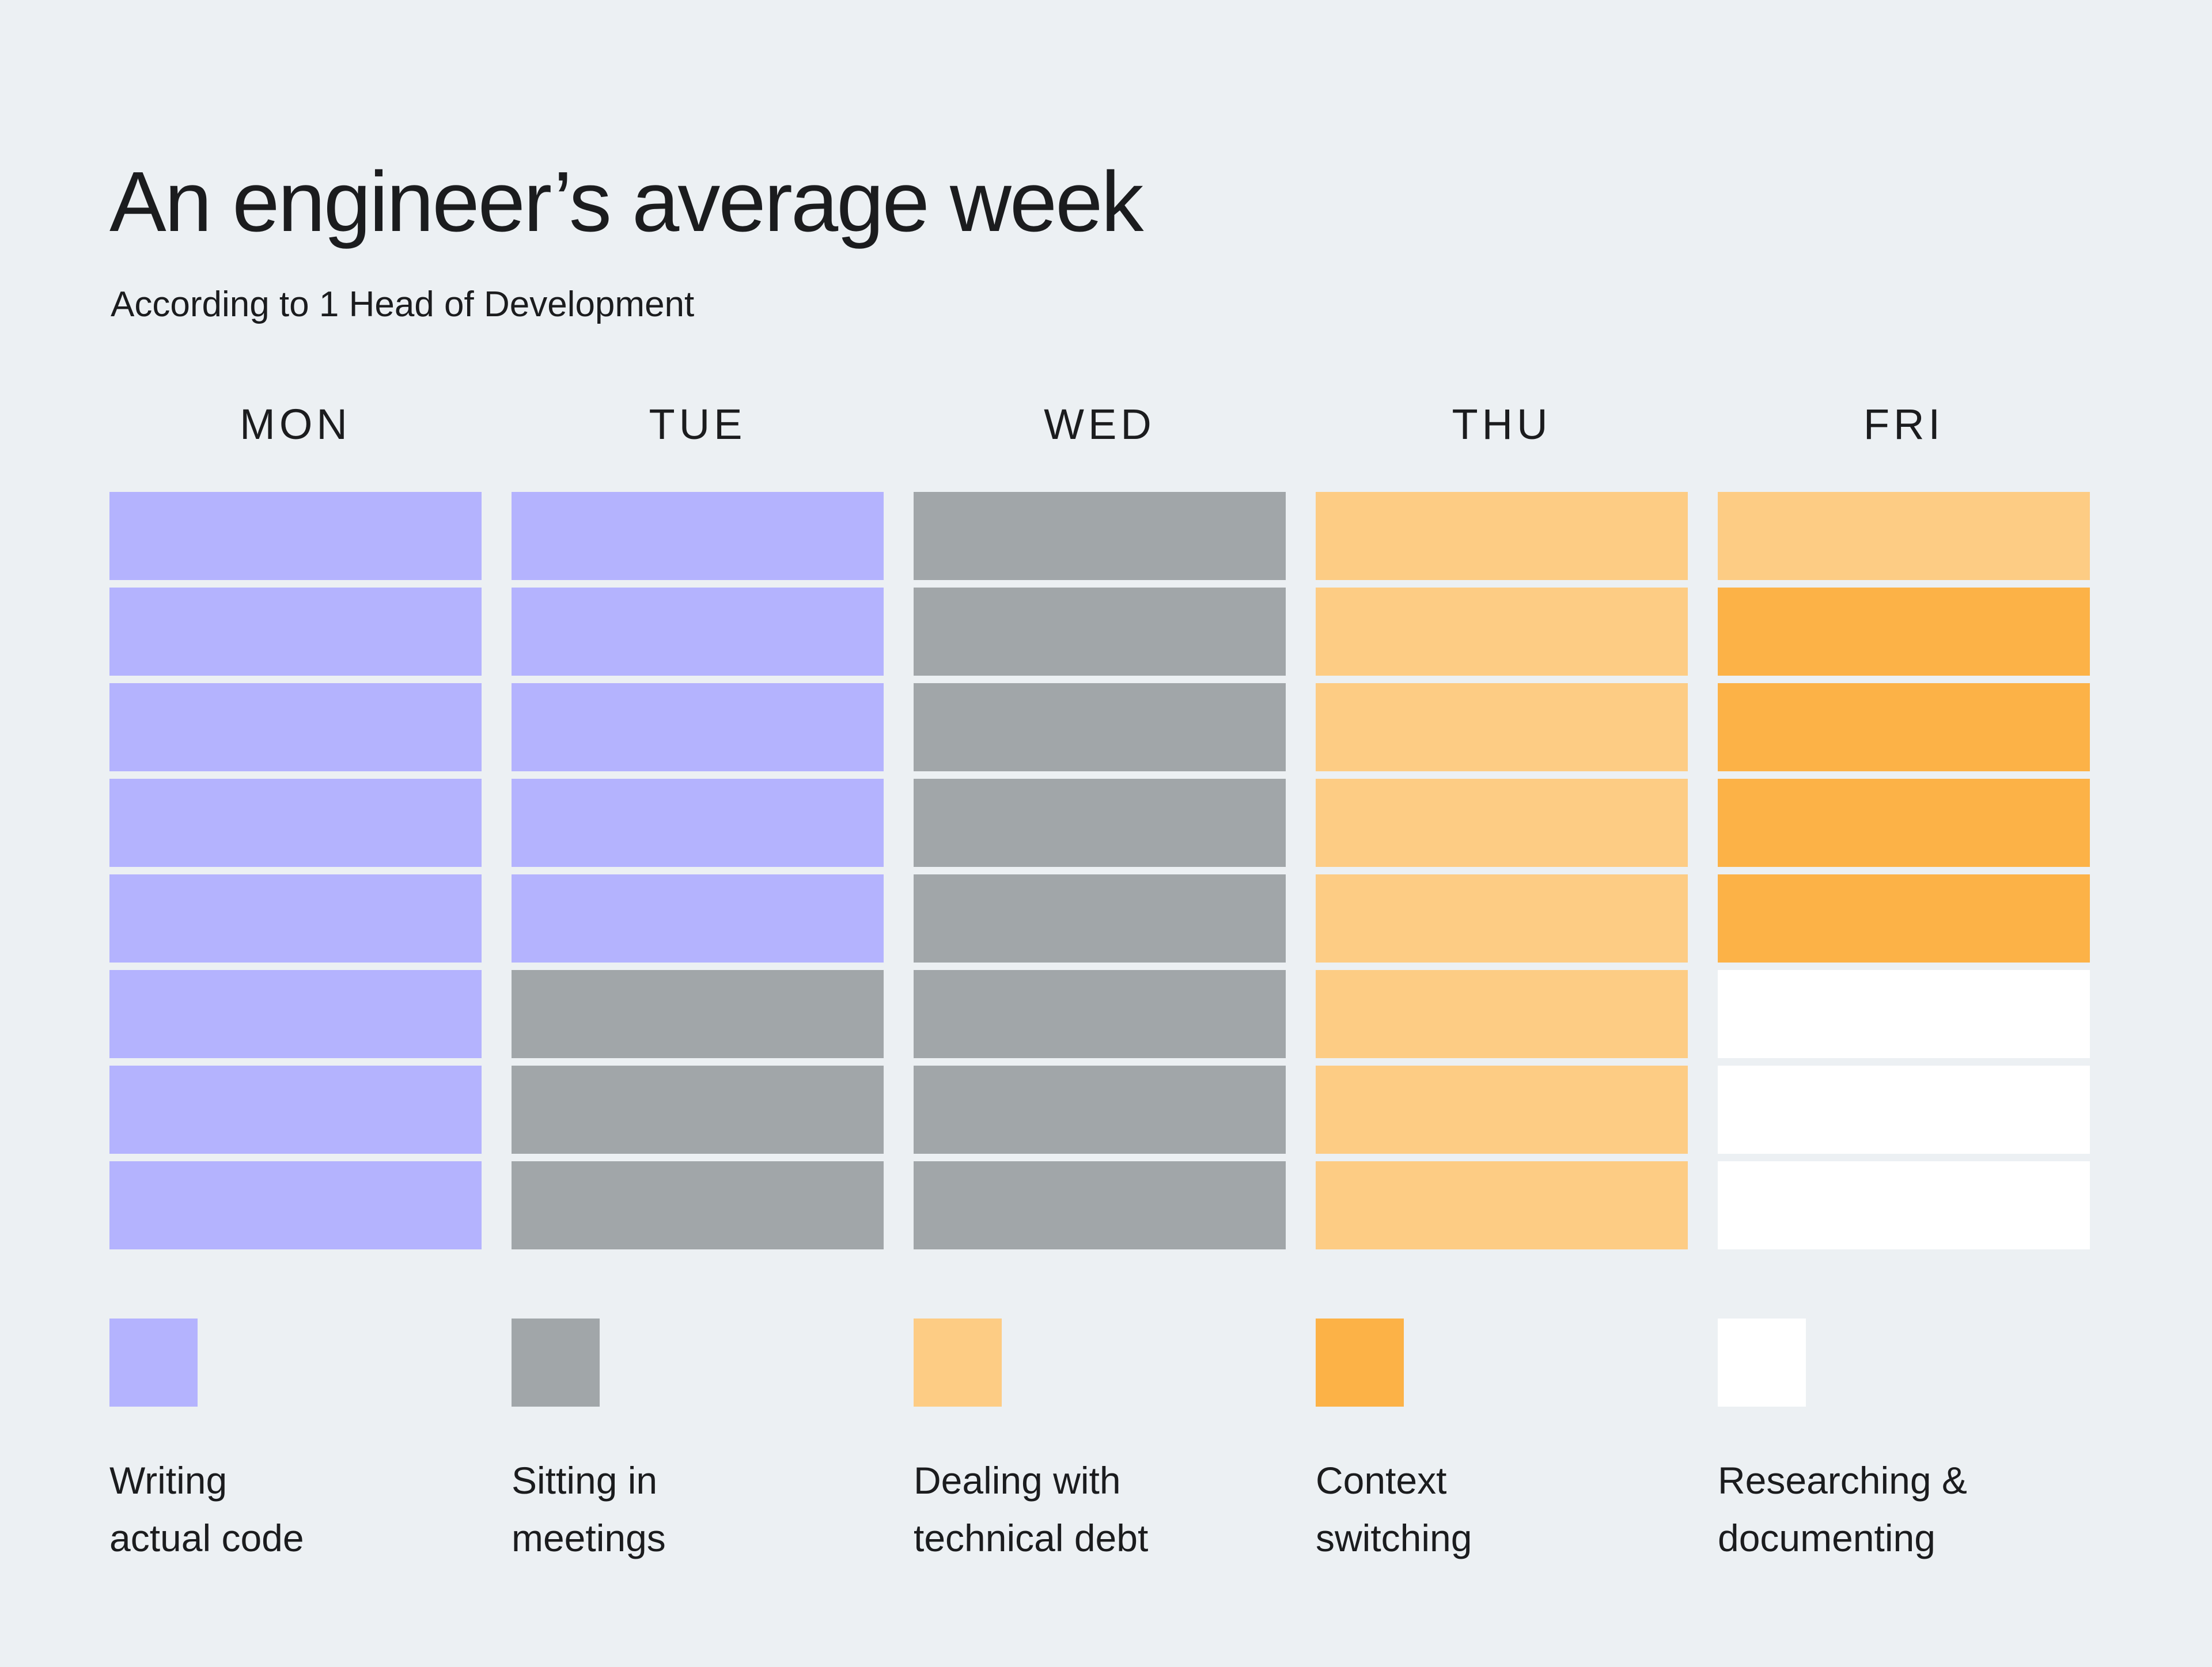 This screenshot has width=2212, height=1667. What do you see at coordinates (1904, 823) in the screenshot?
I see `day-block-fri-4-context` at bounding box center [1904, 823].